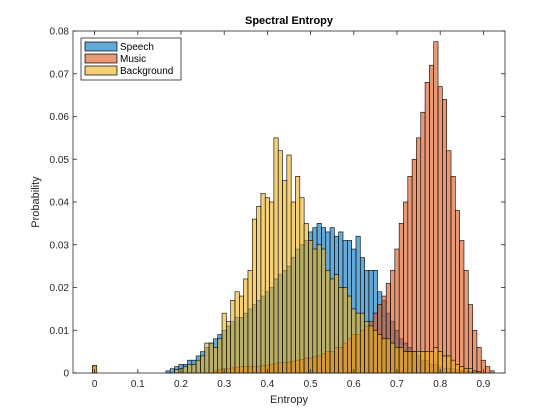 The image size is (560, 420). I want to click on x-tick-label: 0.9, so click(483, 384).